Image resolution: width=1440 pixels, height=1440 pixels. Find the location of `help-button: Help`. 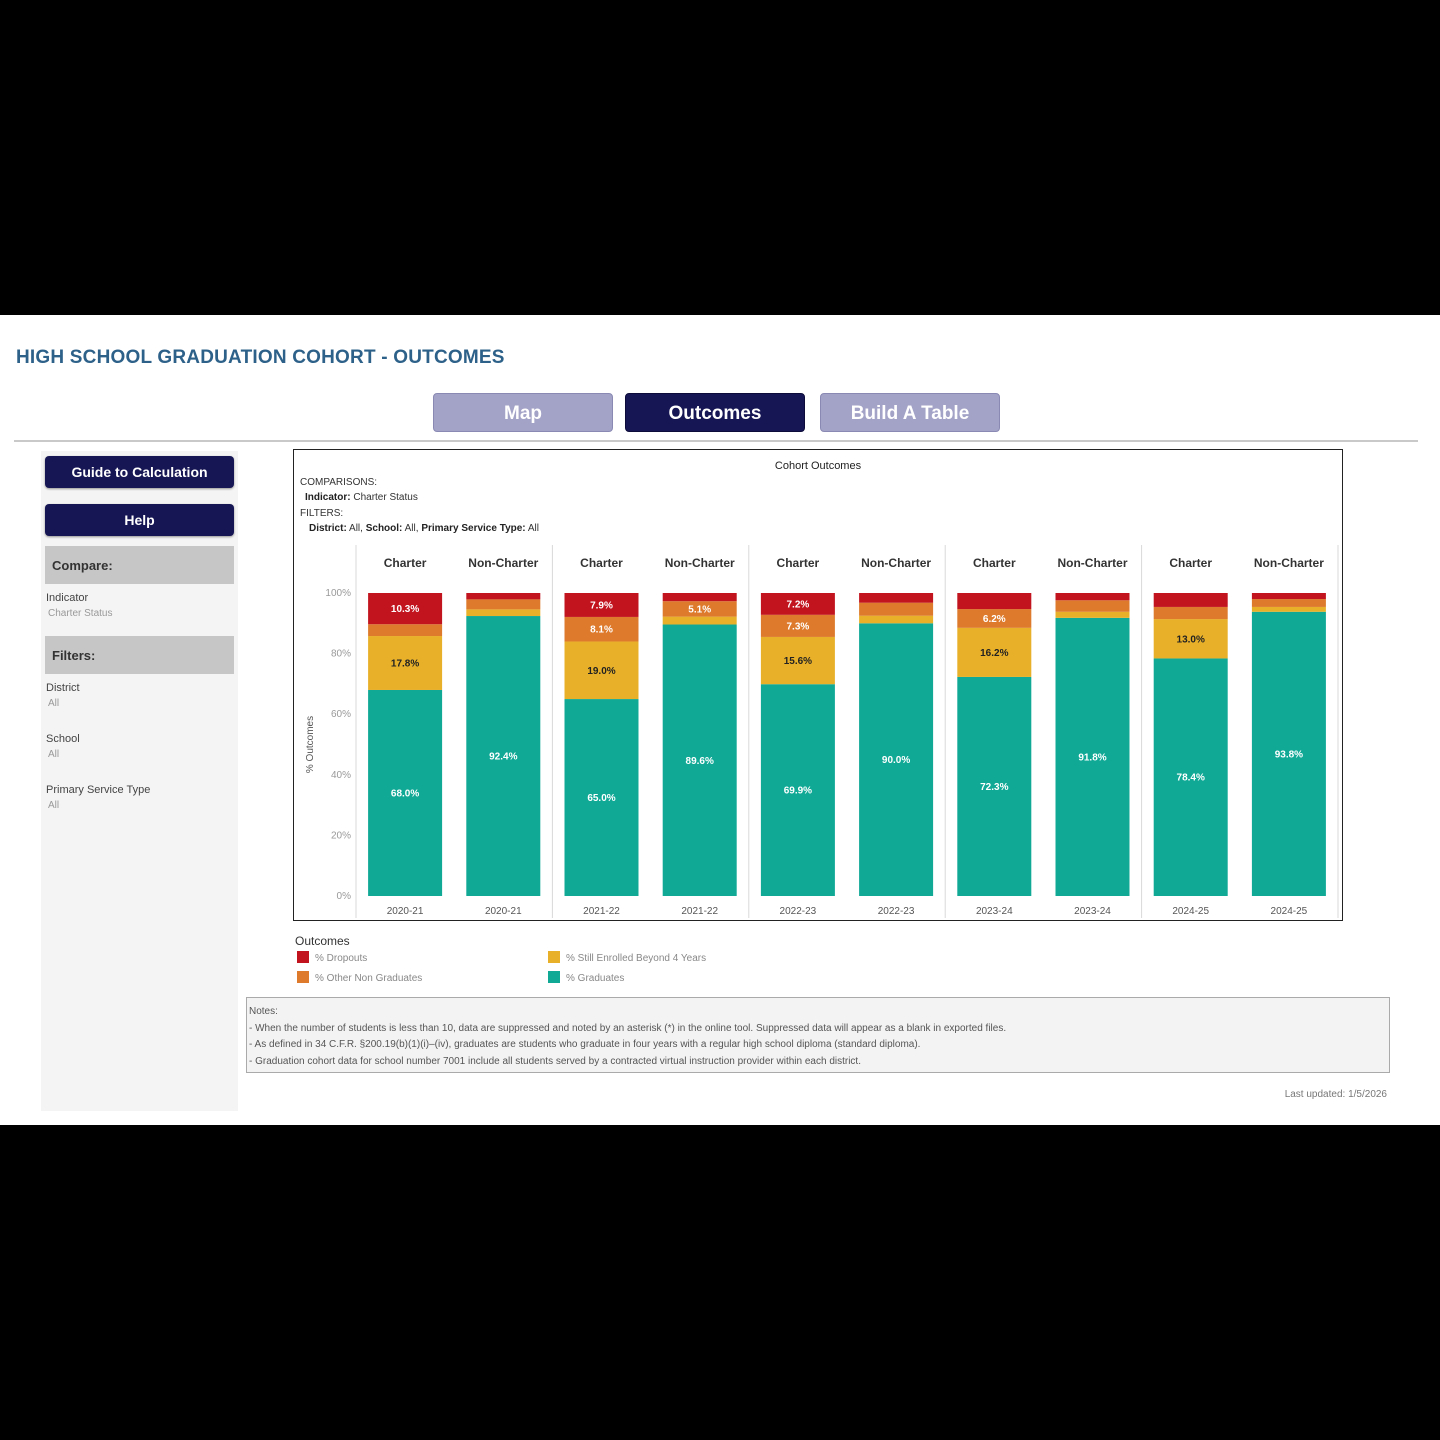

help-button: Help is located at coordinates (139, 520).